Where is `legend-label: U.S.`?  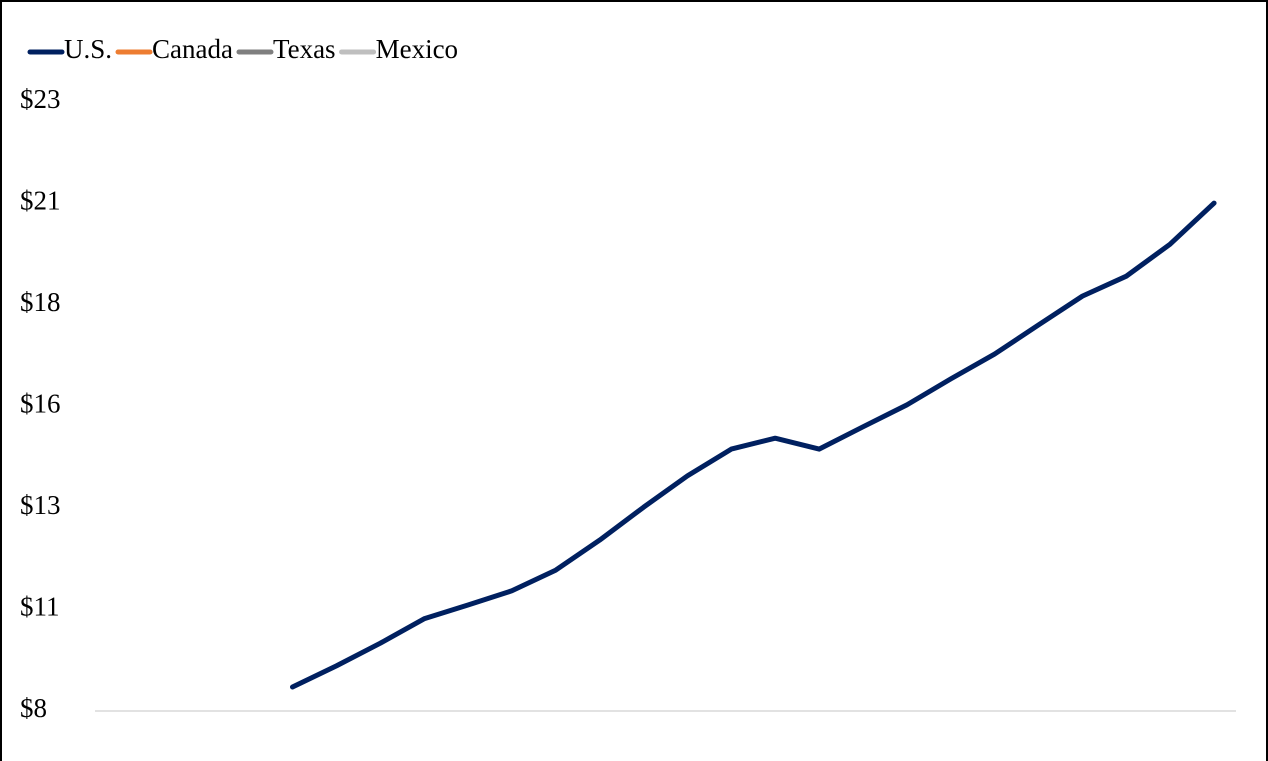 legend-label: U.S. is located at coordinates (88, 49).